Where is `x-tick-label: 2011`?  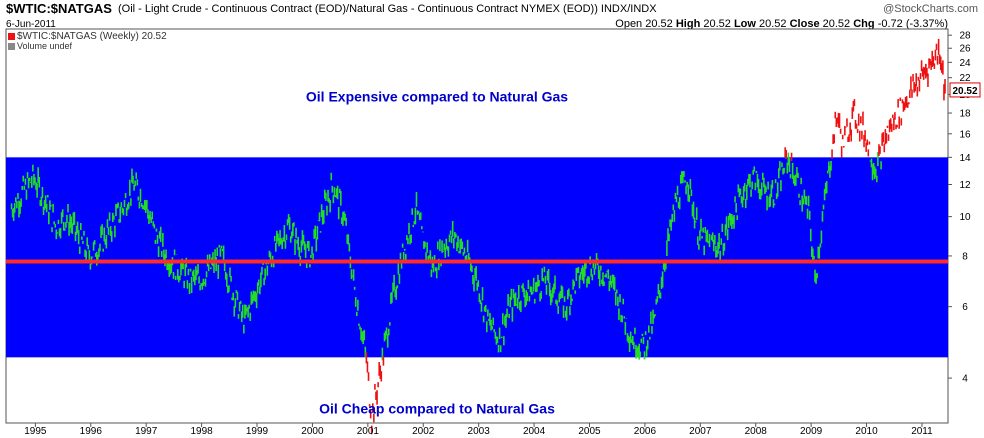
x-tick-label: 2011 is located at coordinates (922, 431).